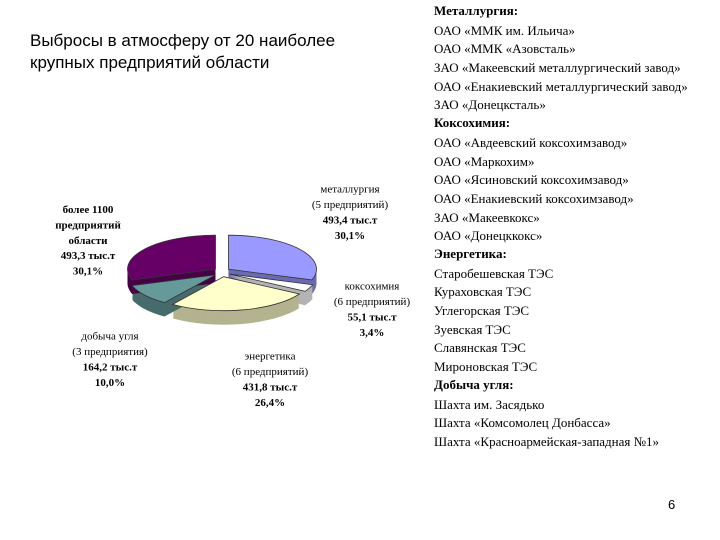  I want to click on list-item: Шахта им. Засядько, so click(489, 404).